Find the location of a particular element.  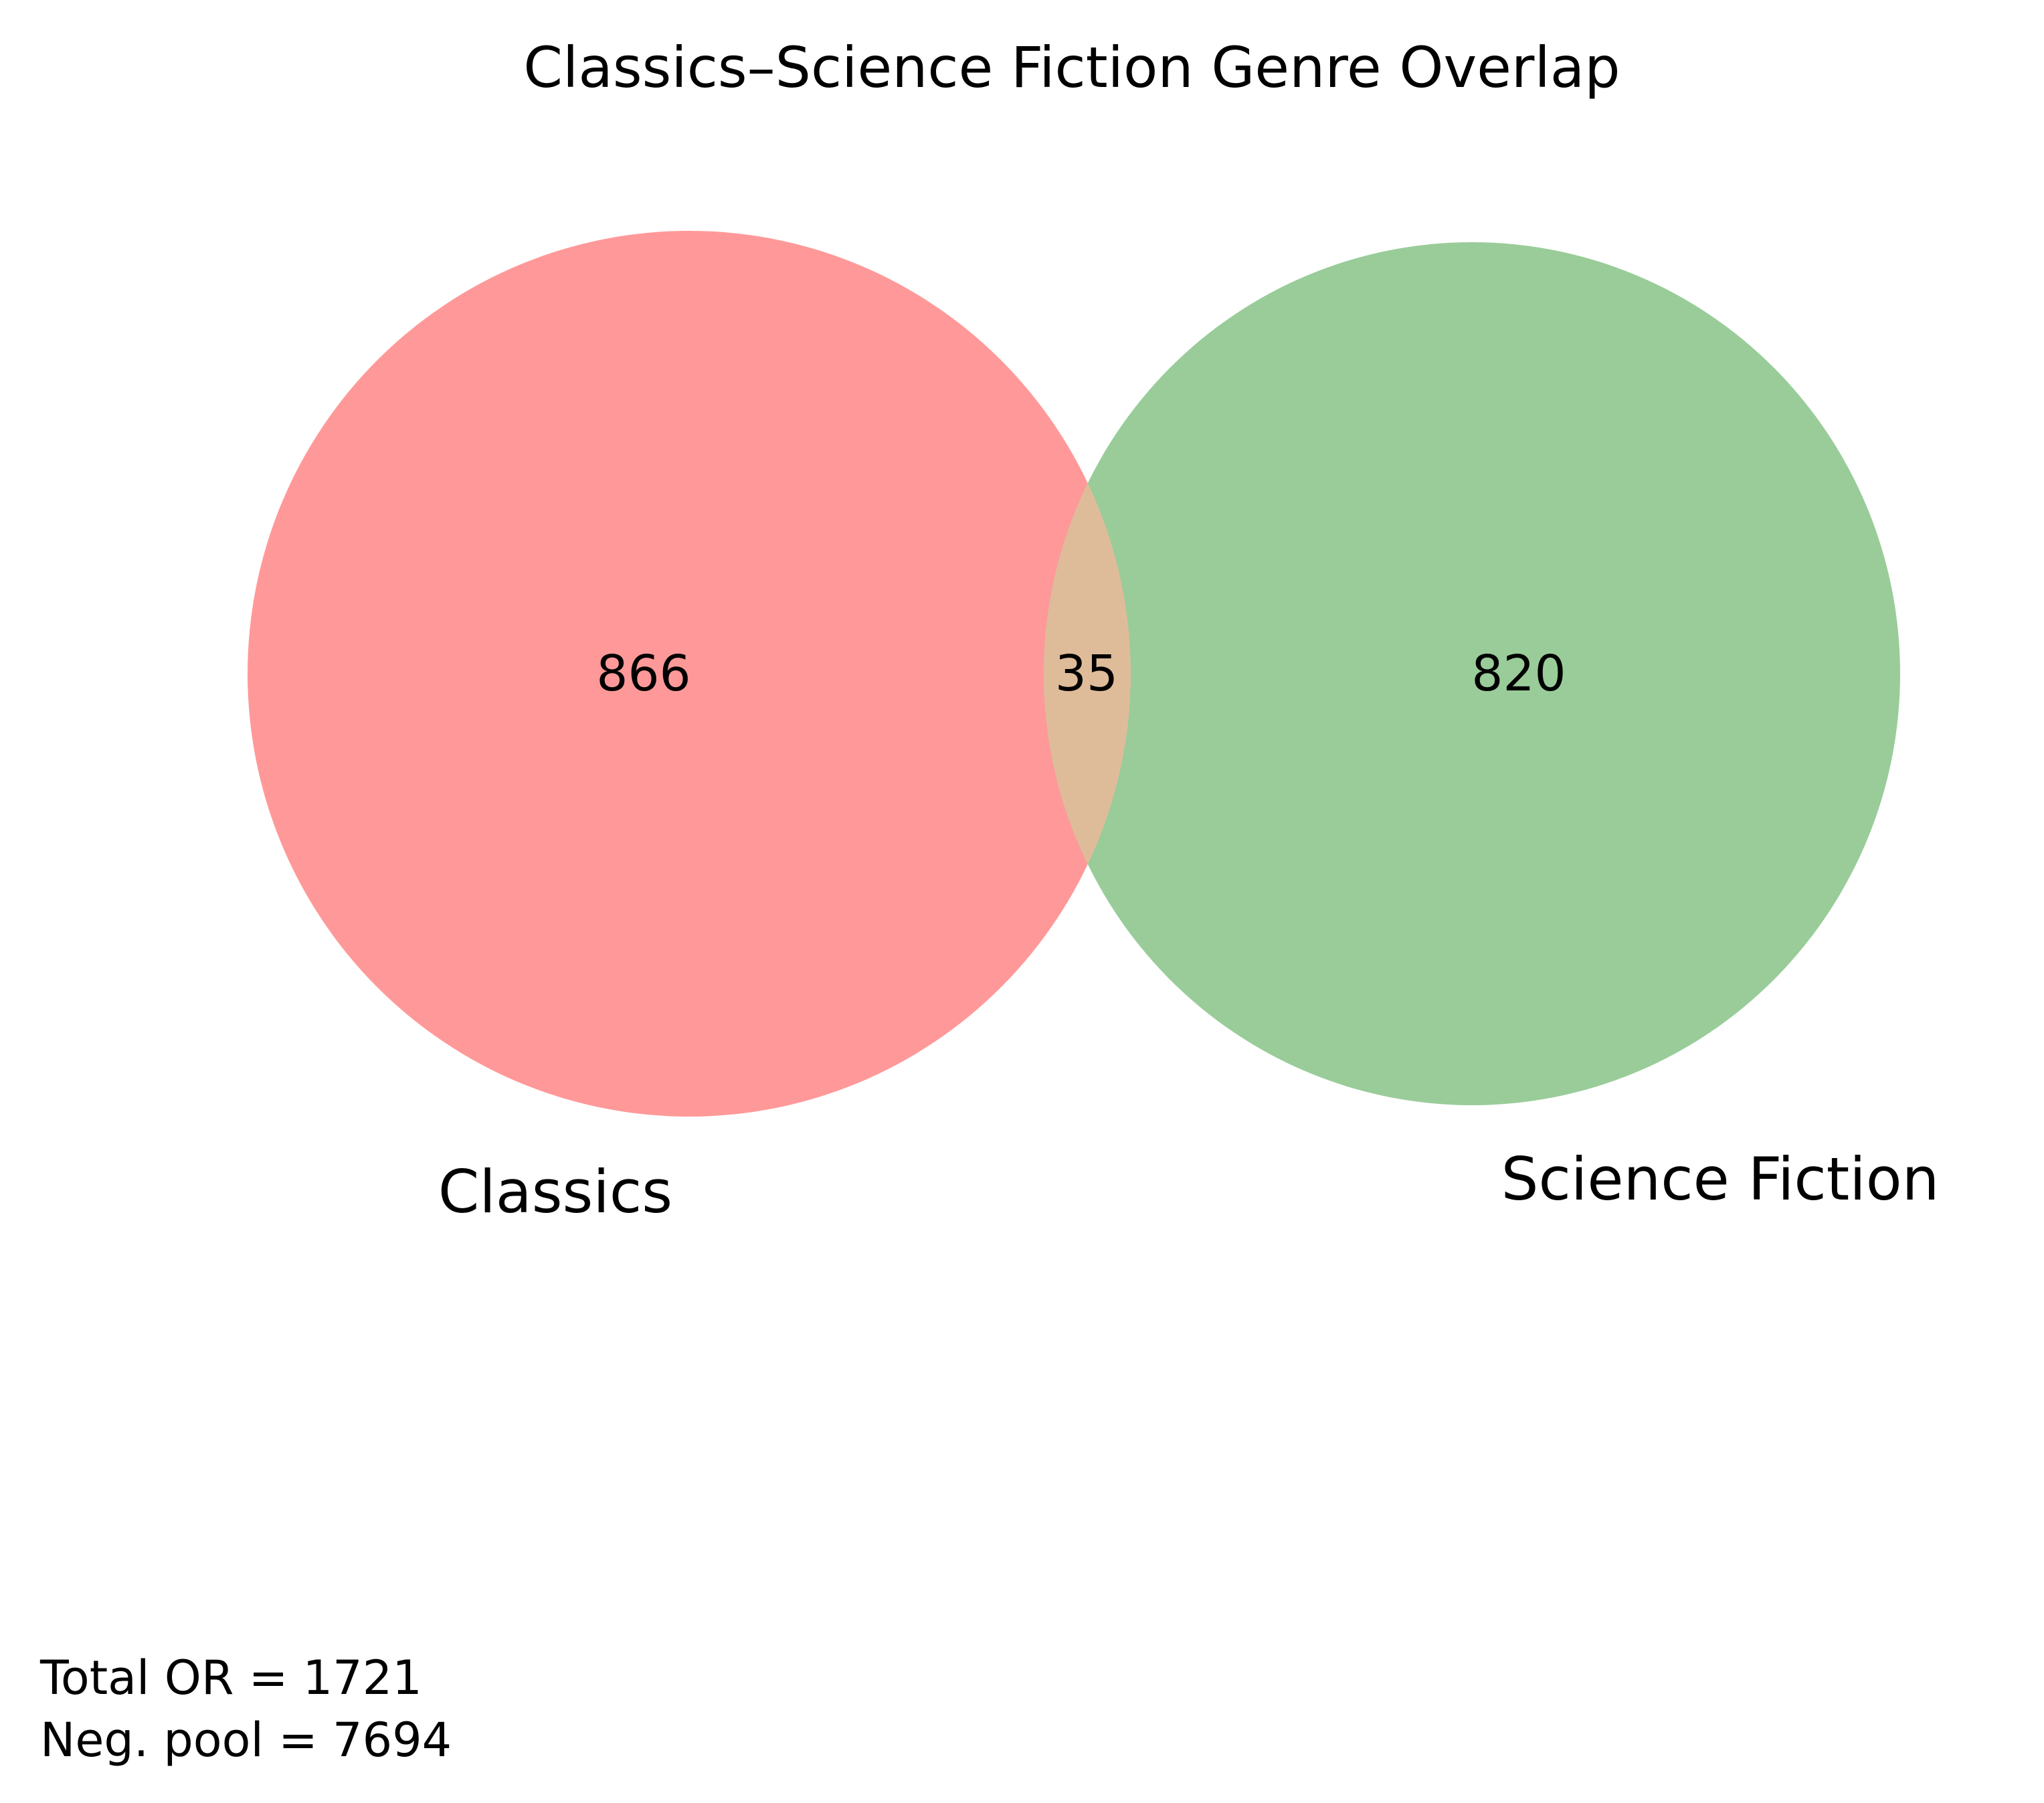

science-fiction-label: Science Fiction is located at coordinates (1720, 1180).